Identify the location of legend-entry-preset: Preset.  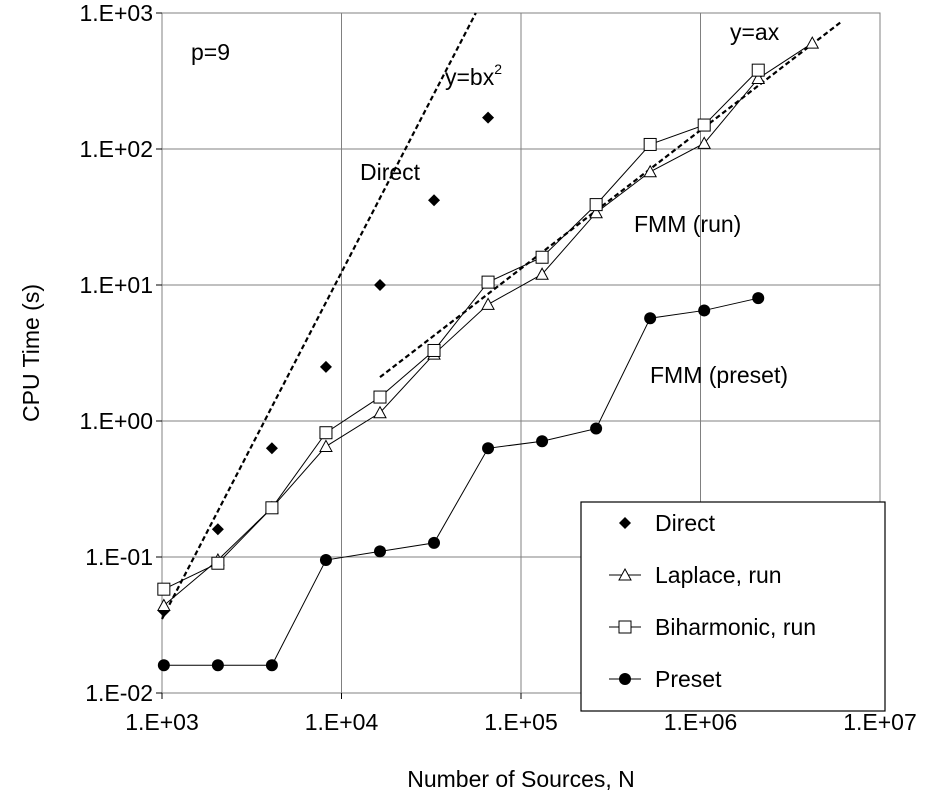
(665, 679).